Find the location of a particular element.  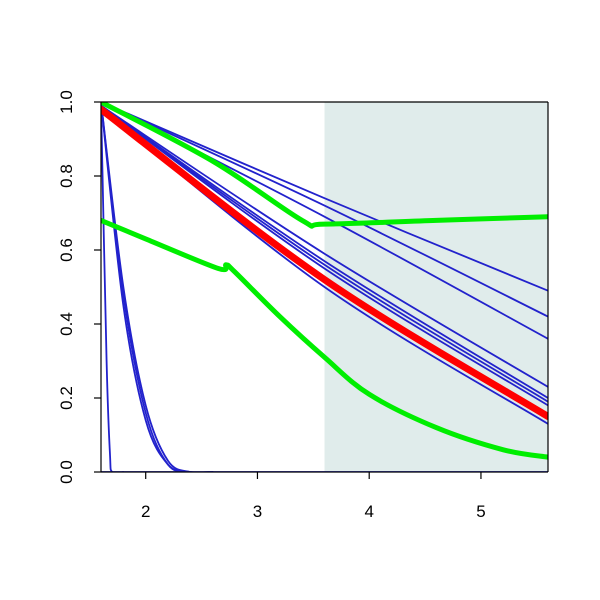

y-tick-label: 0.6 is located at coordinates (66, 250).